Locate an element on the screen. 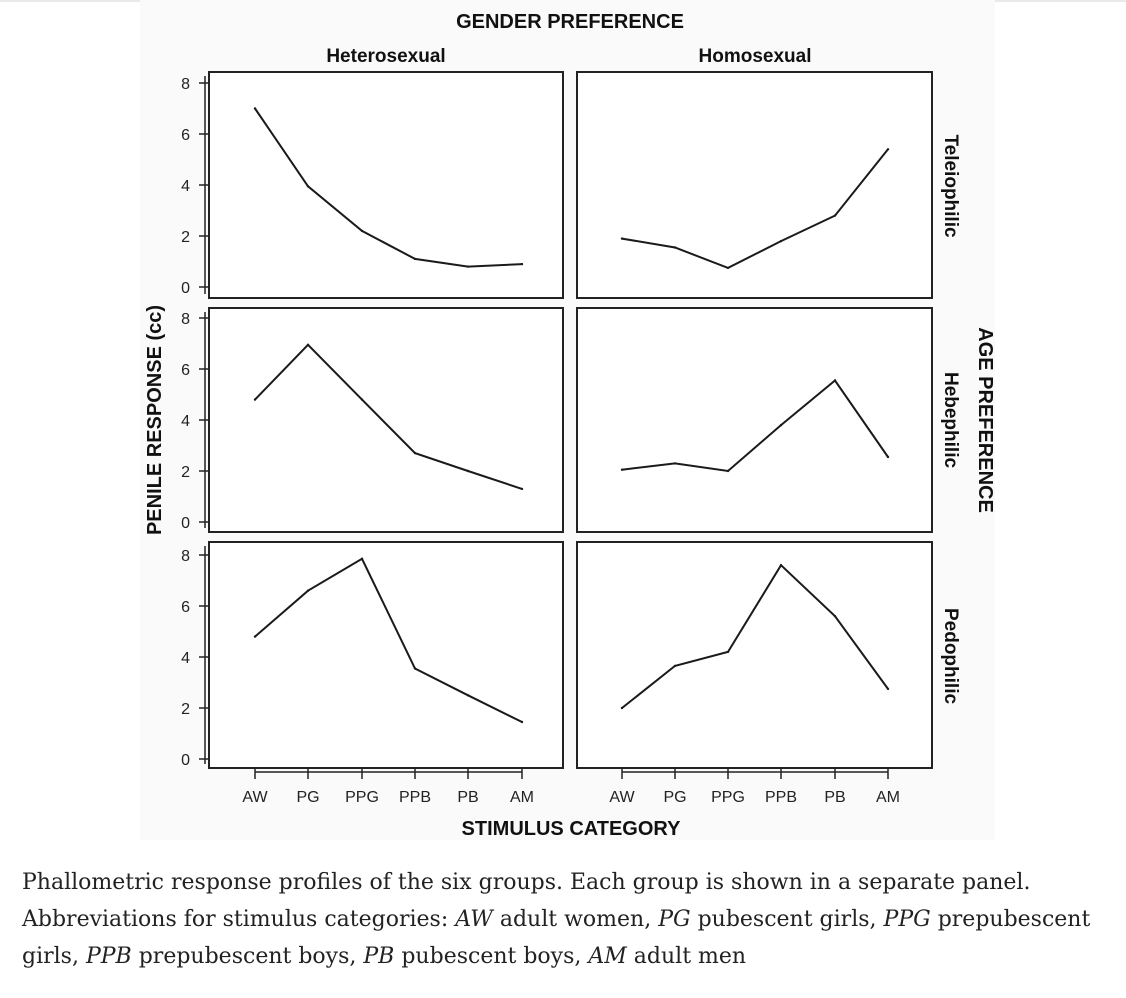 This screenshot has width=1126, height=998. caption-abbrev-text: pubescent boys, is located at coordinates (491, 956).